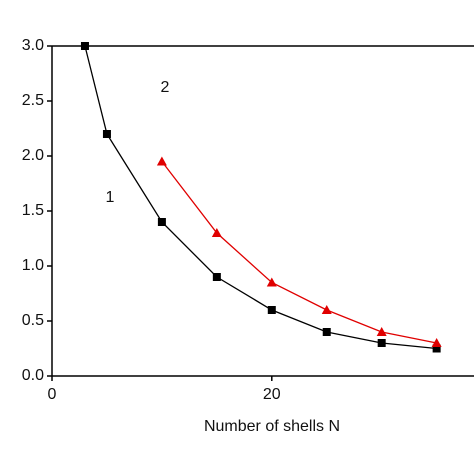 The height and width of the screenshot is (474, 474). I want to click on y-tick-label: 0.0, so click(33, 375).